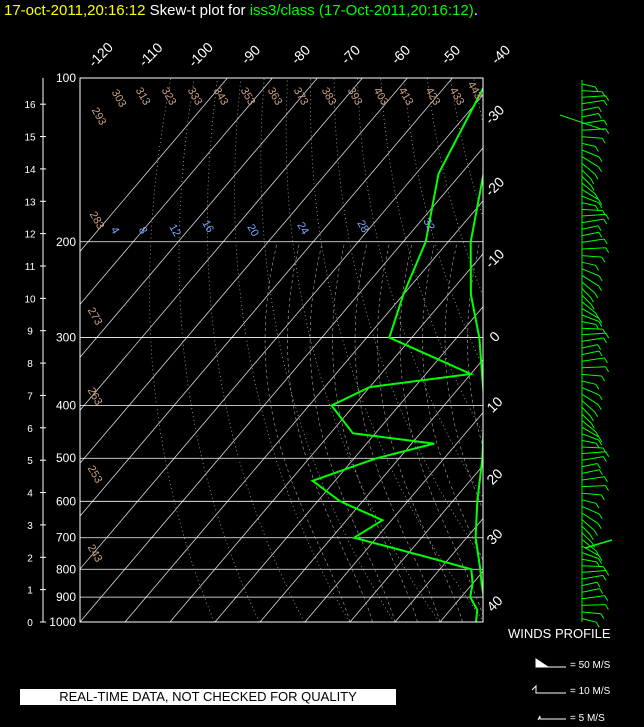 This screenshot has width=644, height=727. What do you see at coordinates (551, 718) in the screenshot?
I see `wind-5-symbol` at bounding box center [551, 718].